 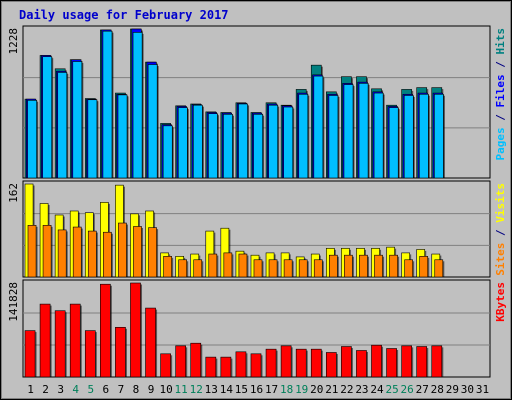 I want to click on y-max-label: 162, so click(x=13, y=193).